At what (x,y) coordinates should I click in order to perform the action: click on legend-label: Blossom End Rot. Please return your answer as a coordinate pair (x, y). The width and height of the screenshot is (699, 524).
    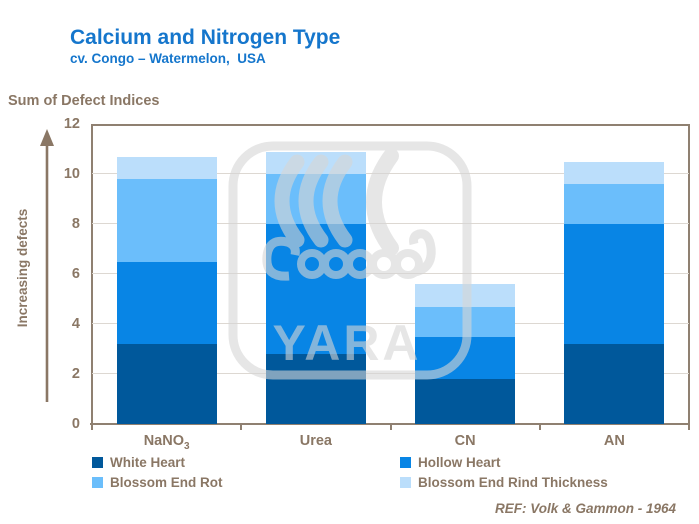
    Looking at the image, I should click on (166, 482).